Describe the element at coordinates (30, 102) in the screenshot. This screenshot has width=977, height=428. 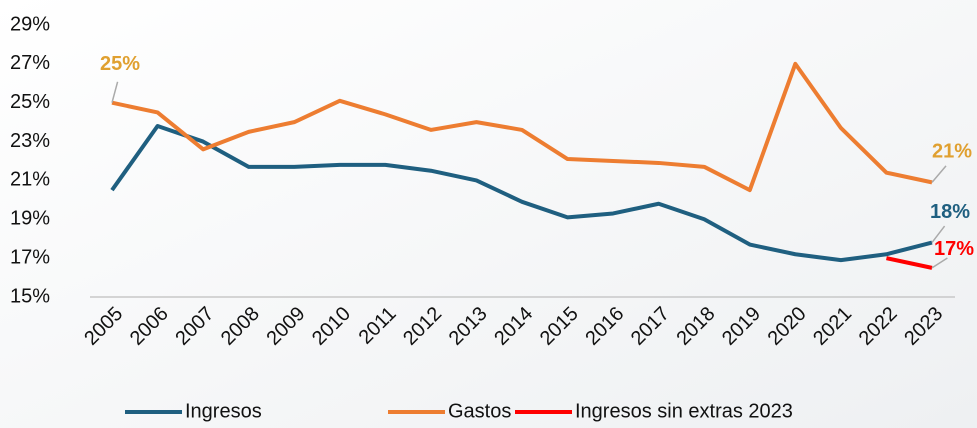
I see `y-tick-label: 25%` at that location.